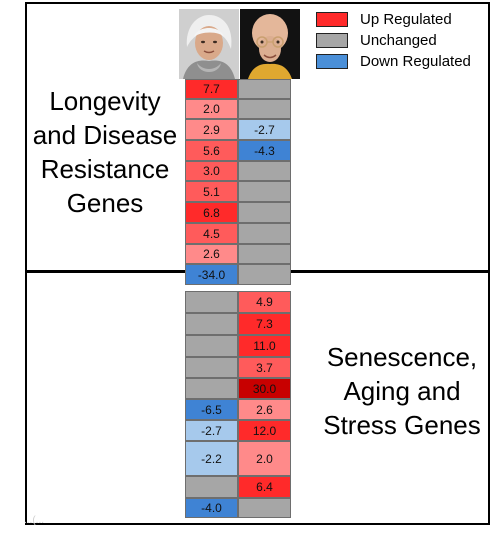 This screenshot has width=503, height=535. Describe the element at coordinates (264, 430) in the screenshot. I see `heatmap-cell: 12.0` at that location.